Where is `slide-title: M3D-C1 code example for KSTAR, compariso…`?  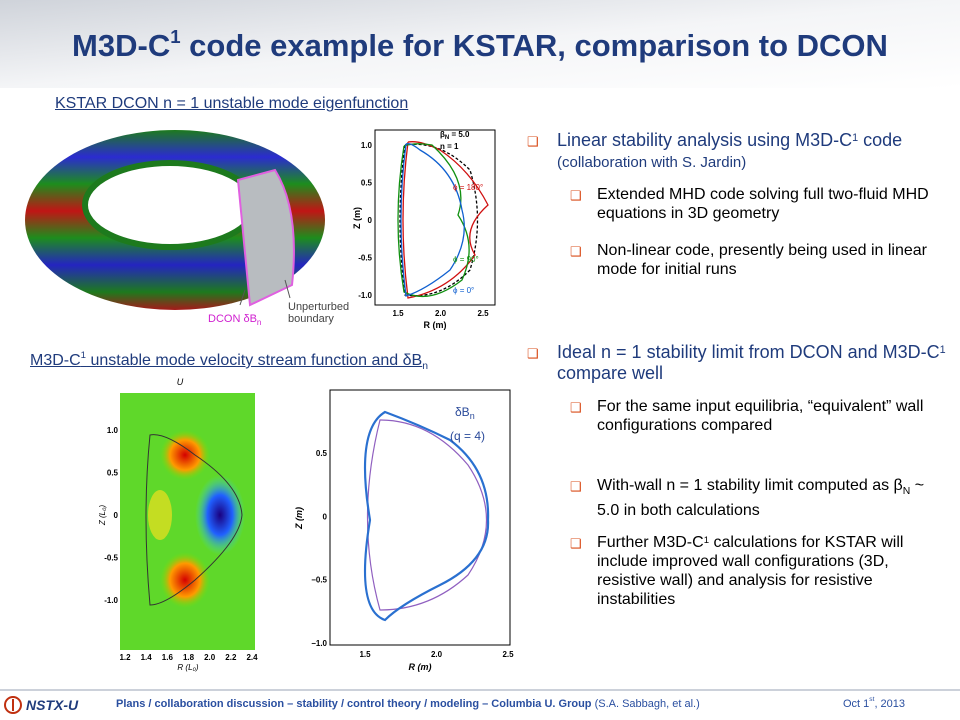 slide-title: M3D-C1 code example for KSTAR, compariso… is located at coordinates (480, 45).